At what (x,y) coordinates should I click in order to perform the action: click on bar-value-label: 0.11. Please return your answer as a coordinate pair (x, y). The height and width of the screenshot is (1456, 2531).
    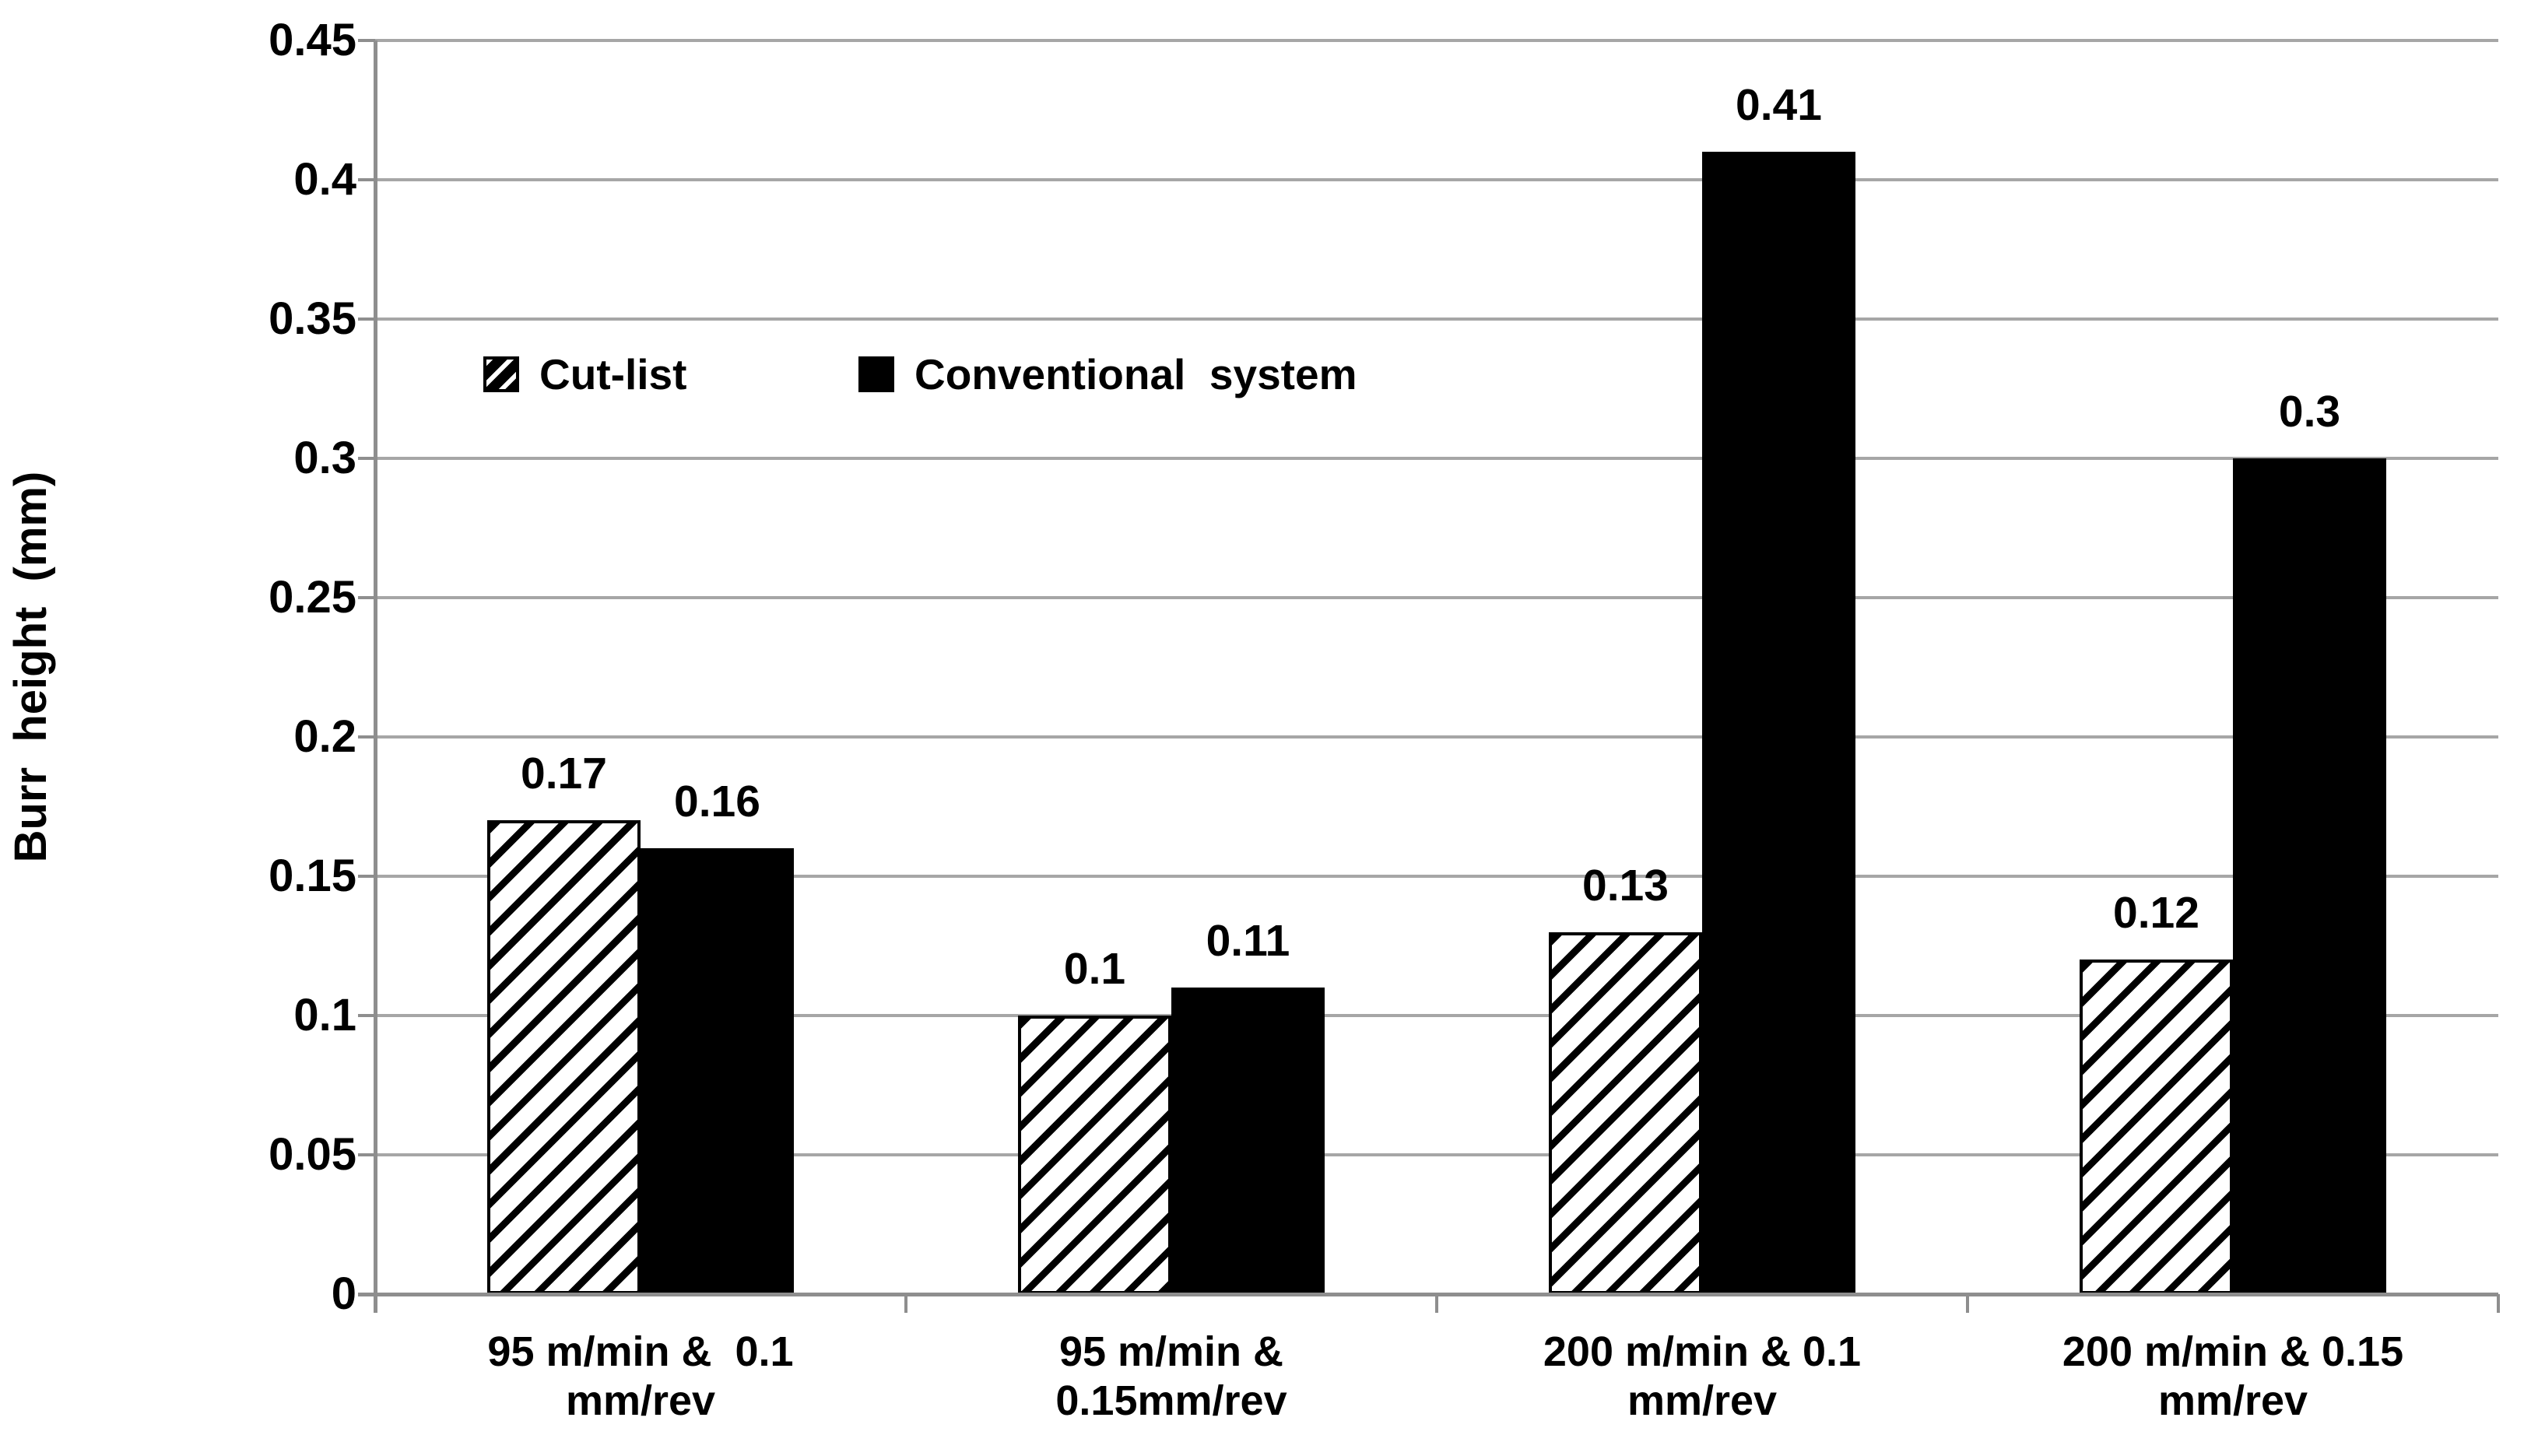
    Looking at the image, I should click on (1248, 942).